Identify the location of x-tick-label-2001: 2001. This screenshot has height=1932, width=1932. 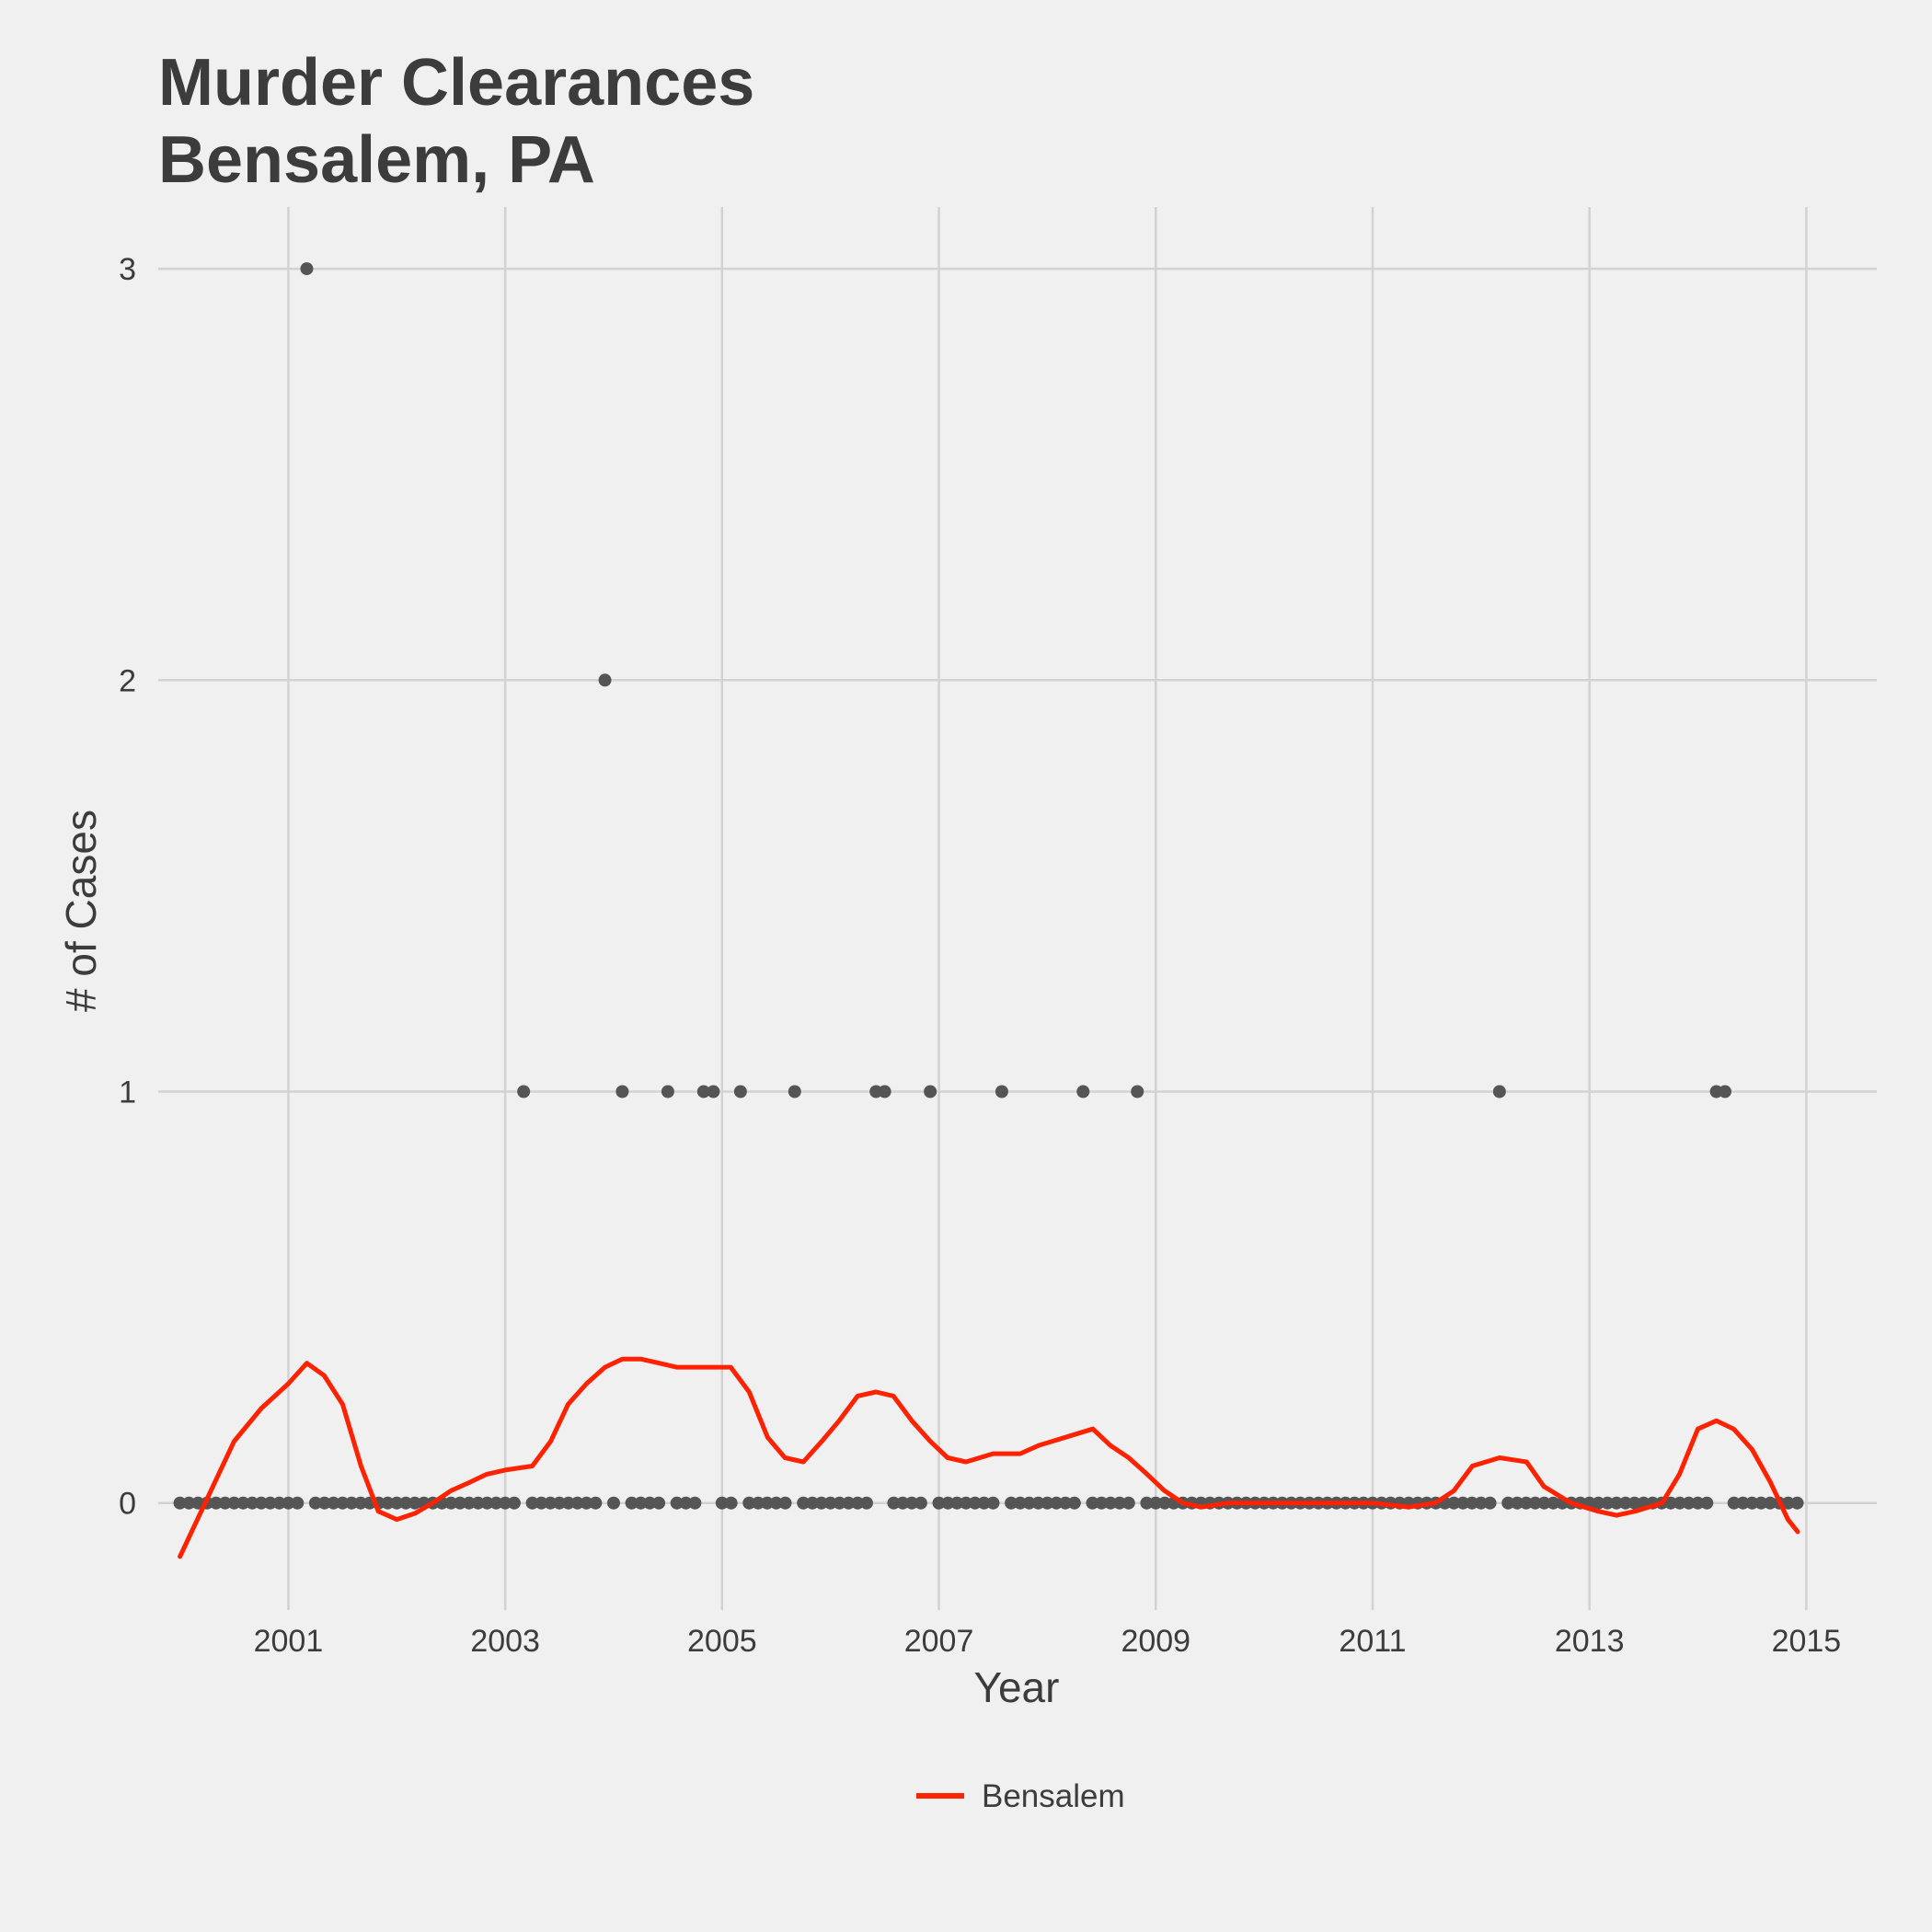
(289, 1641).